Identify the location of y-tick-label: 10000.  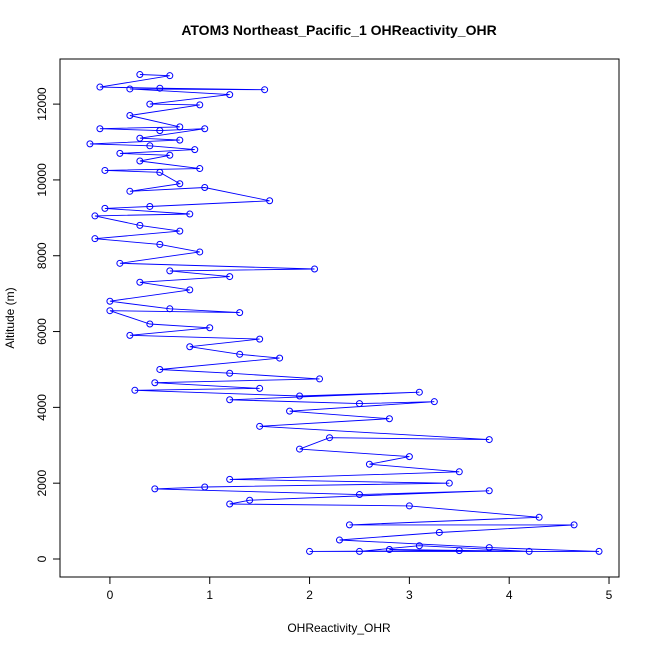
(42, 180).